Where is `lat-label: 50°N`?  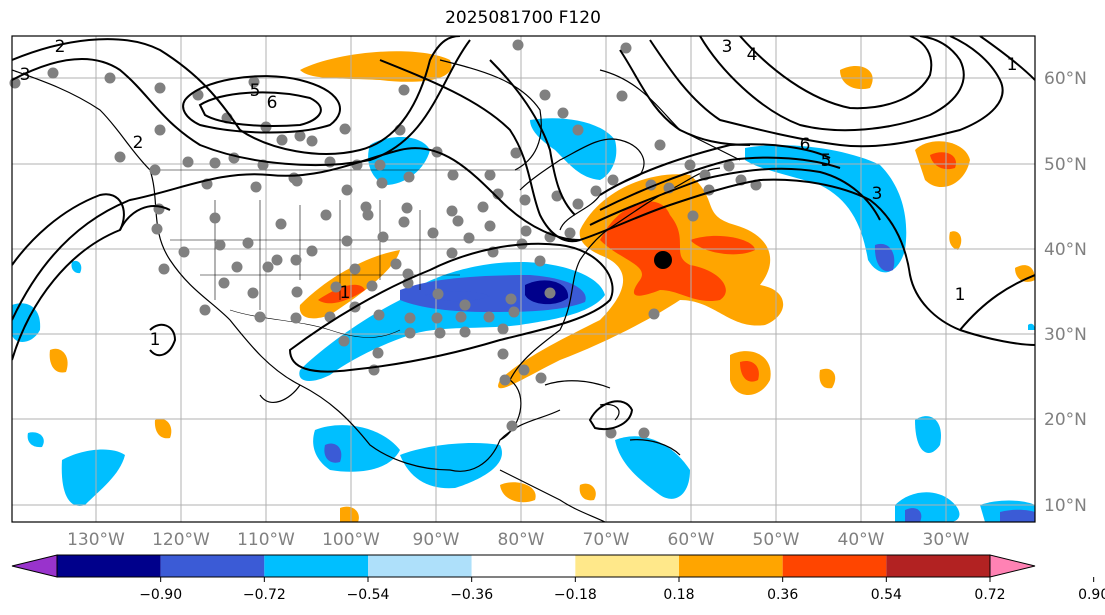
lat-label: 50°N is located at coordinates (1065, 165).